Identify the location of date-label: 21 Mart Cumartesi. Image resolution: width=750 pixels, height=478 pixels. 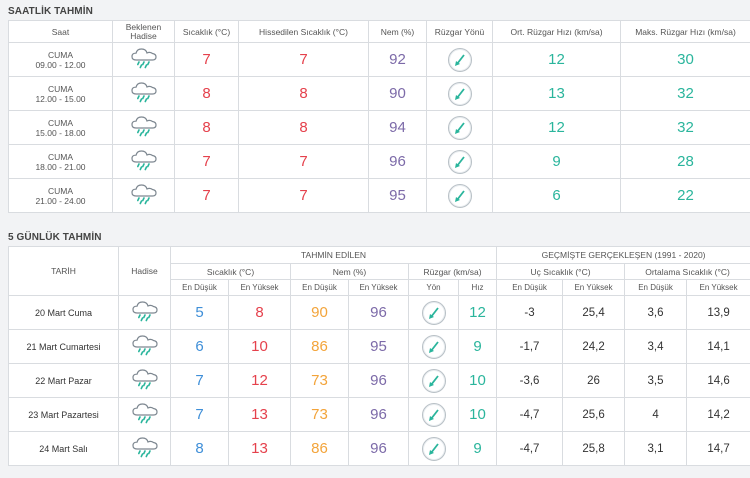
(63, 346).